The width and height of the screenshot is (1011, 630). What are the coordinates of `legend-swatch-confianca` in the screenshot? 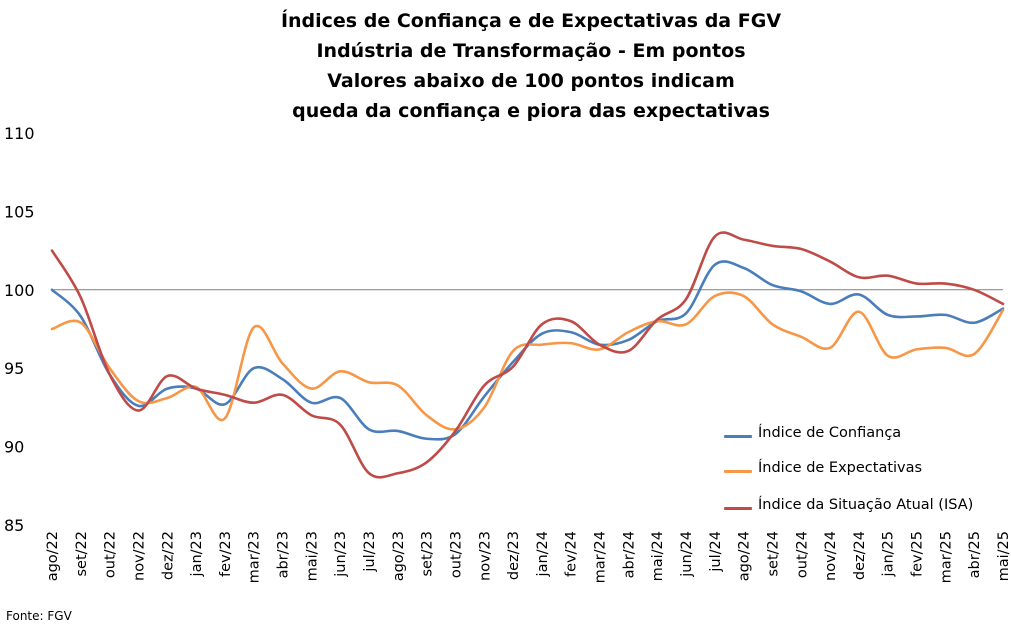 It's located at (738, 436).